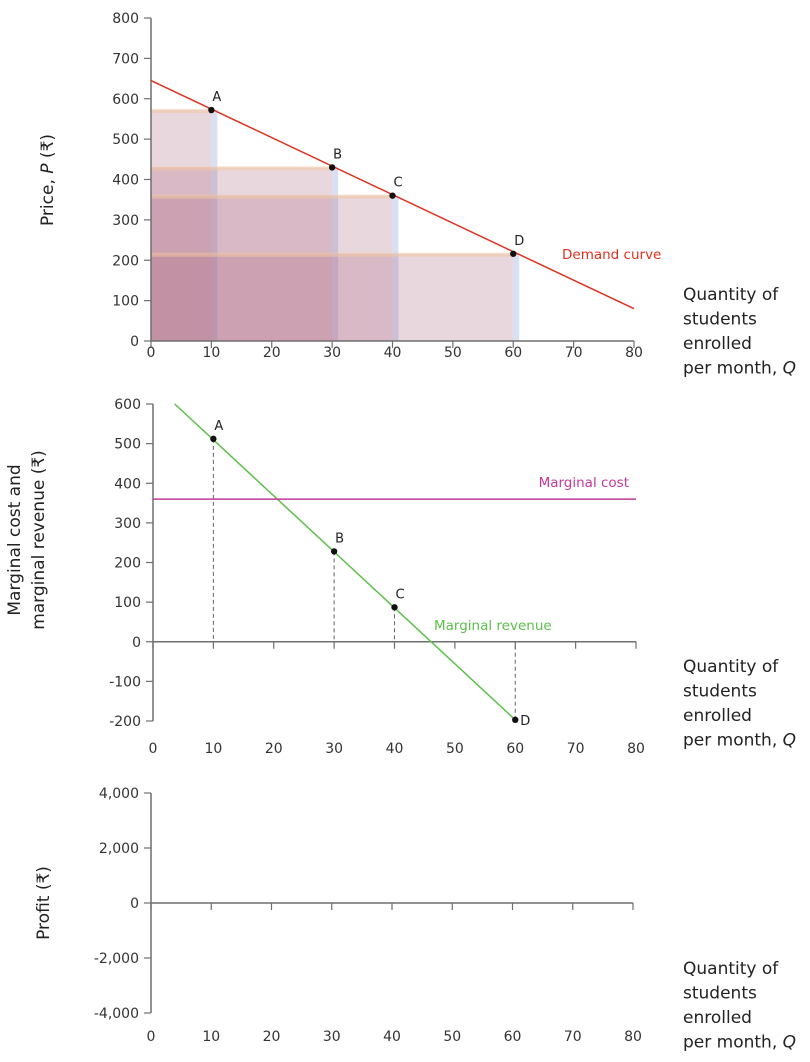 Image resolution: width=810 pixels, height=1062 pixels. What do you see at coordinates (48, 168) in the screenshot?
I see `y-axis-label-part: P` at bounding box center [48, 168].